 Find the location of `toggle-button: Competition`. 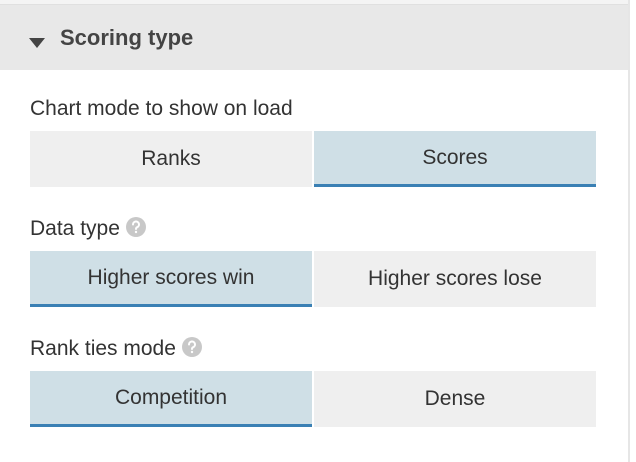

toggle-button: Competition is located at coordinates (171, 399).